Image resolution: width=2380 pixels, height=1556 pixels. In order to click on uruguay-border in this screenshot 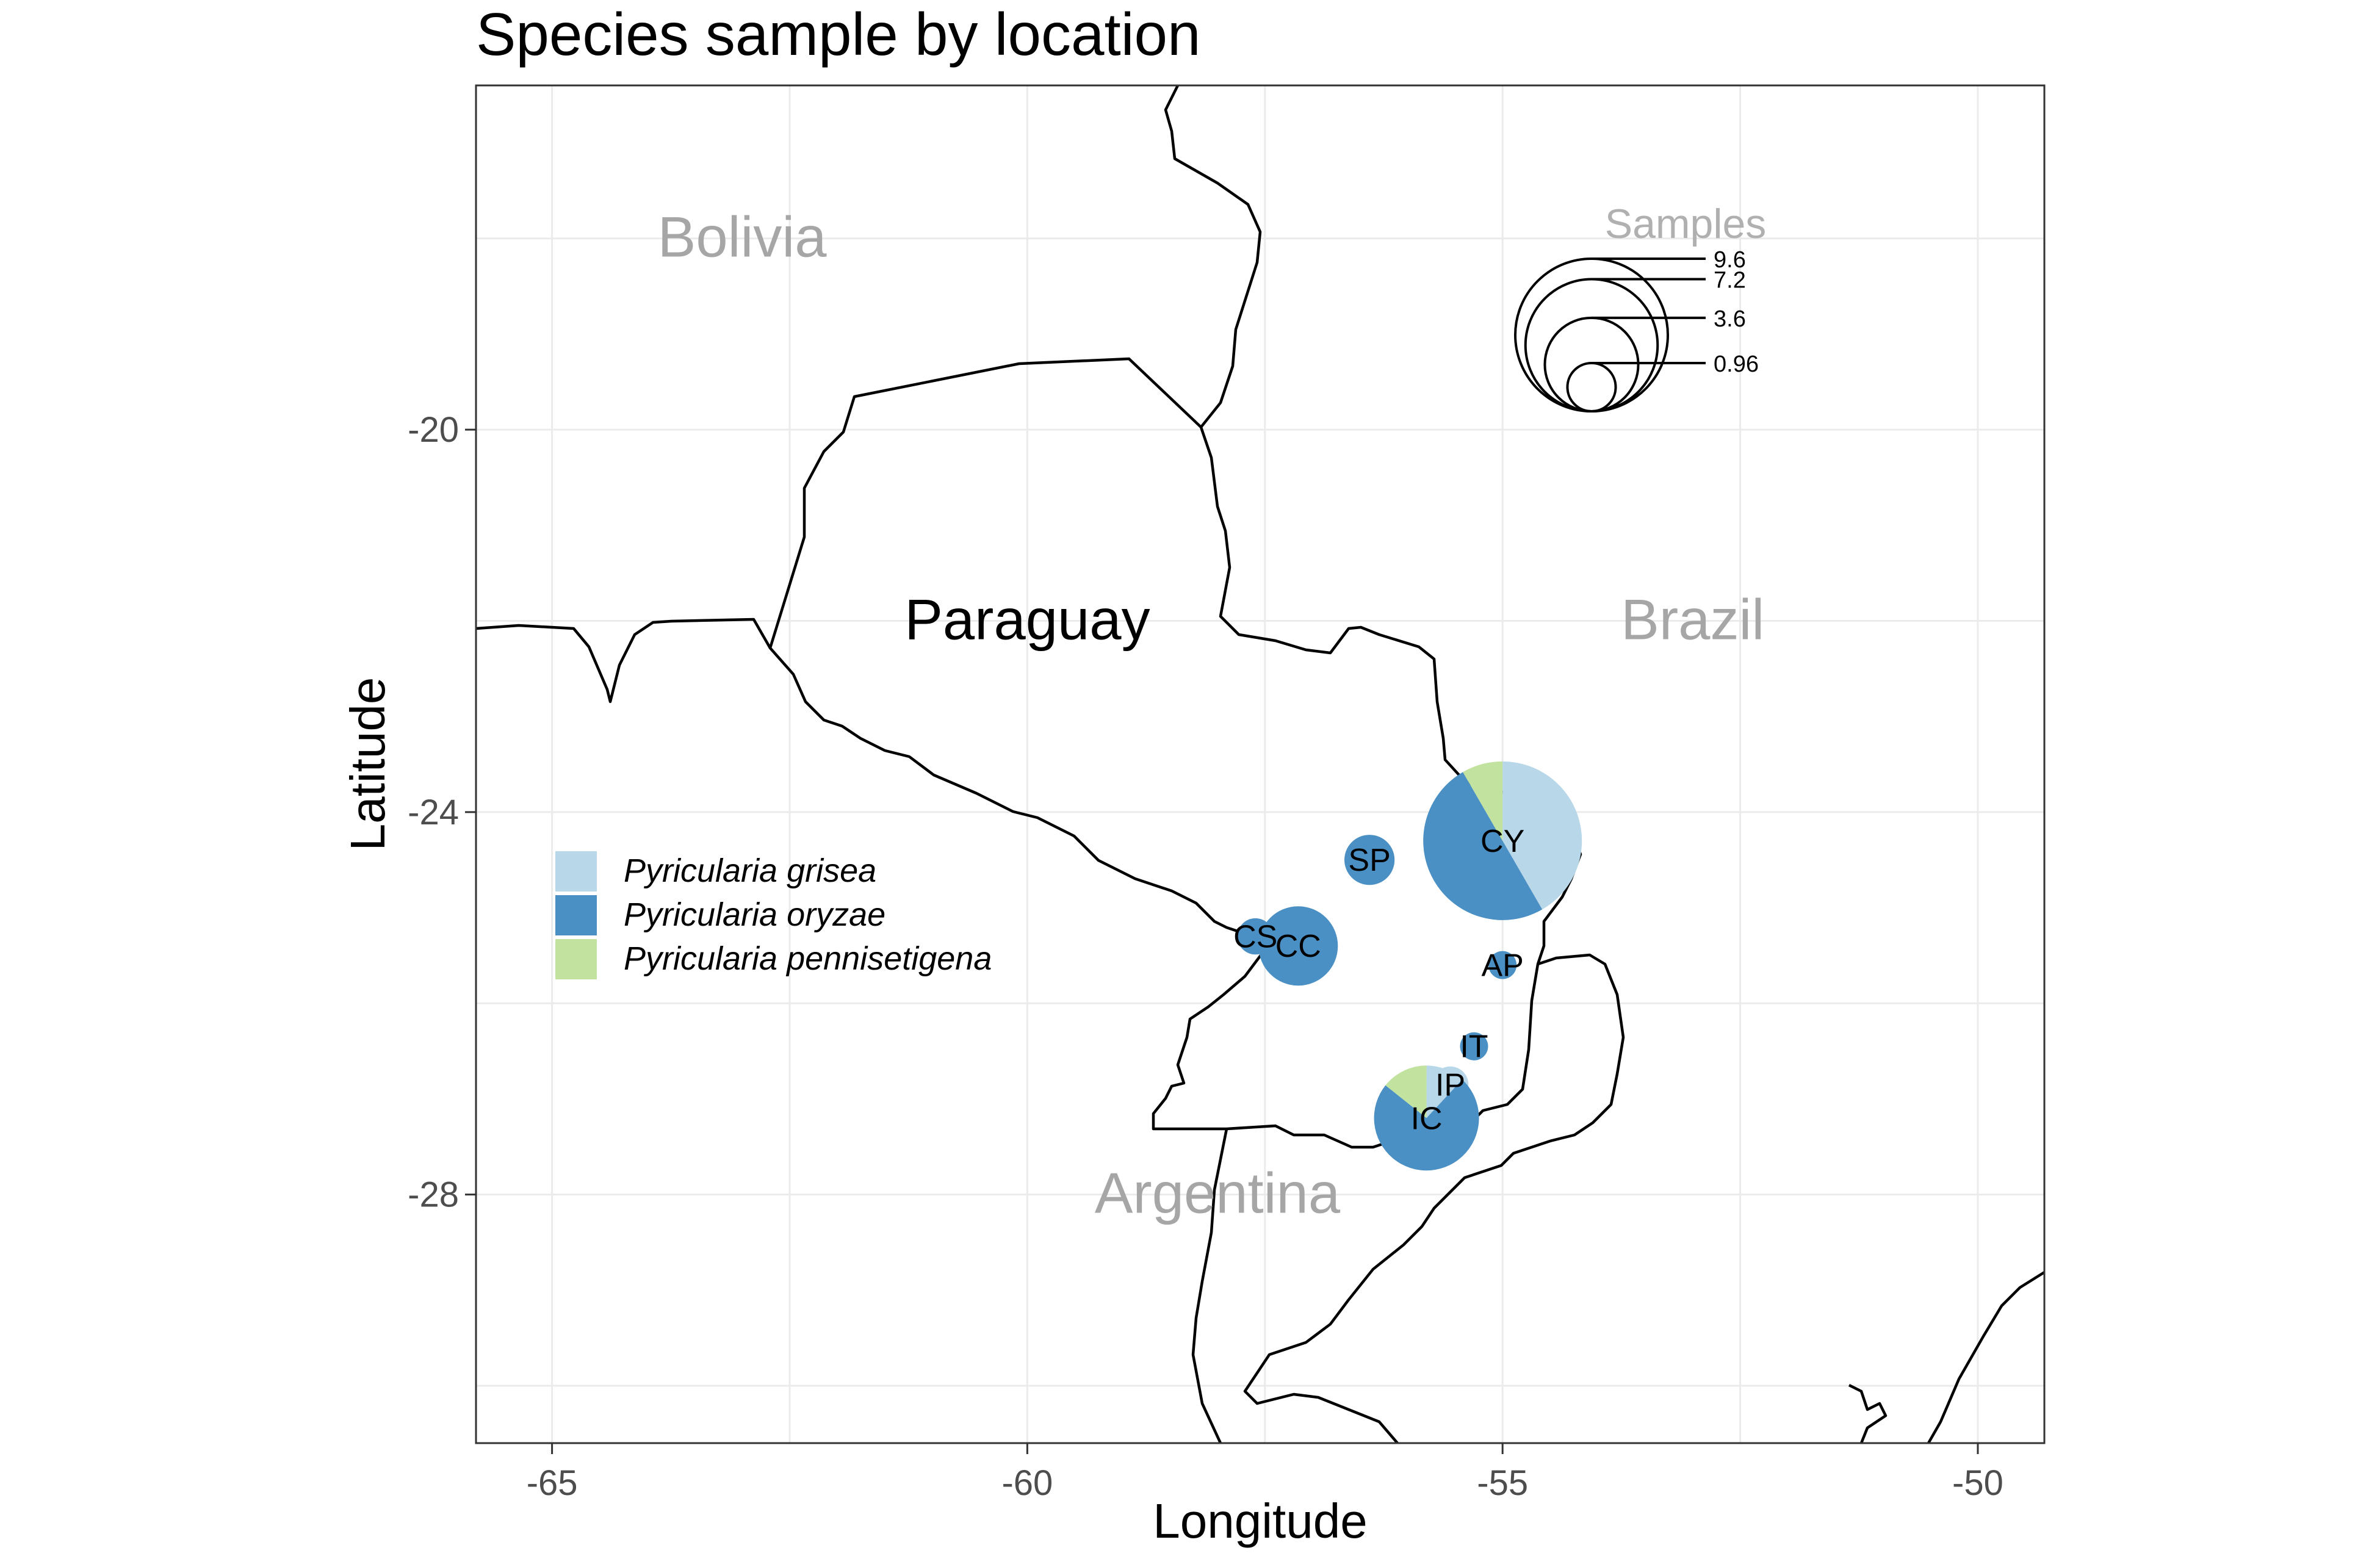, I will do `click(1868, 1413)`.